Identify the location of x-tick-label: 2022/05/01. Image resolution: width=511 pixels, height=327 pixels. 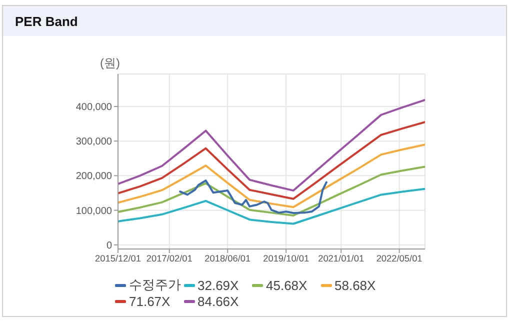
(399, 259).